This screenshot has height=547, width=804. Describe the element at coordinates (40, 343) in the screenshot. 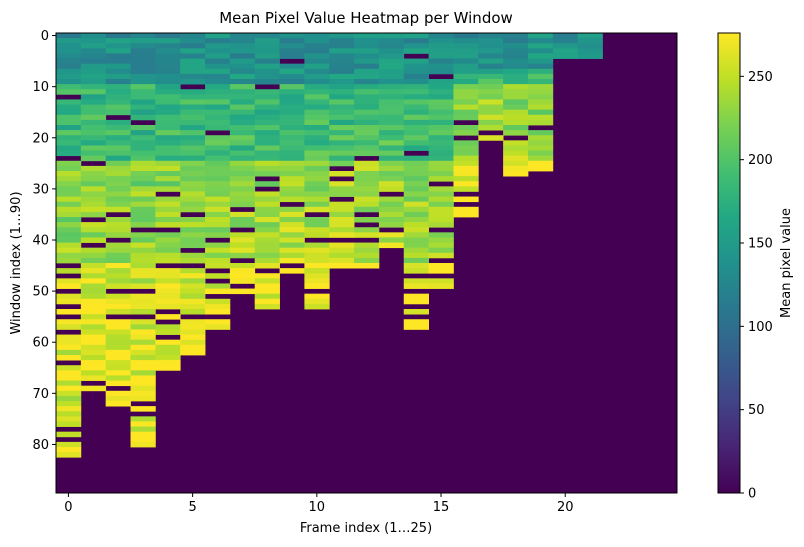

I see `y-tick-label: 60` at that location.